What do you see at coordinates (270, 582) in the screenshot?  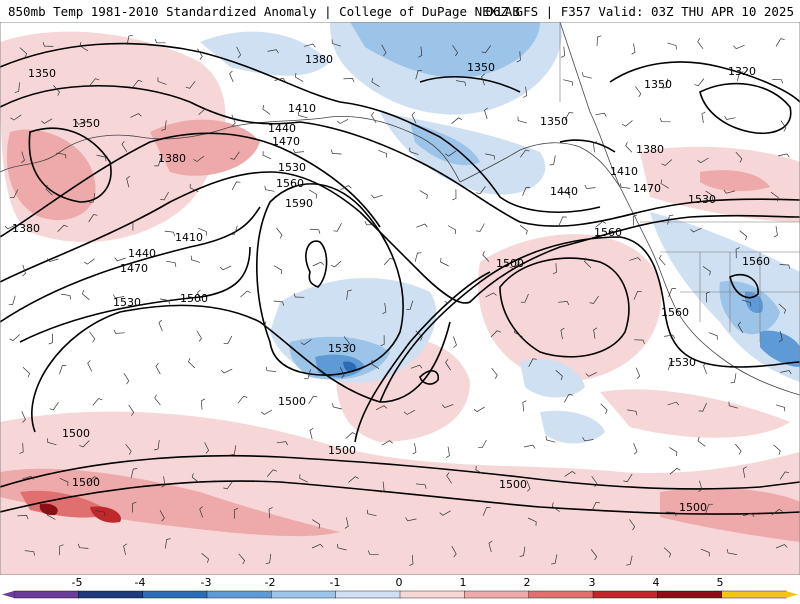 I see `colorbar-tick: -2` at bounding box center [270, 582].